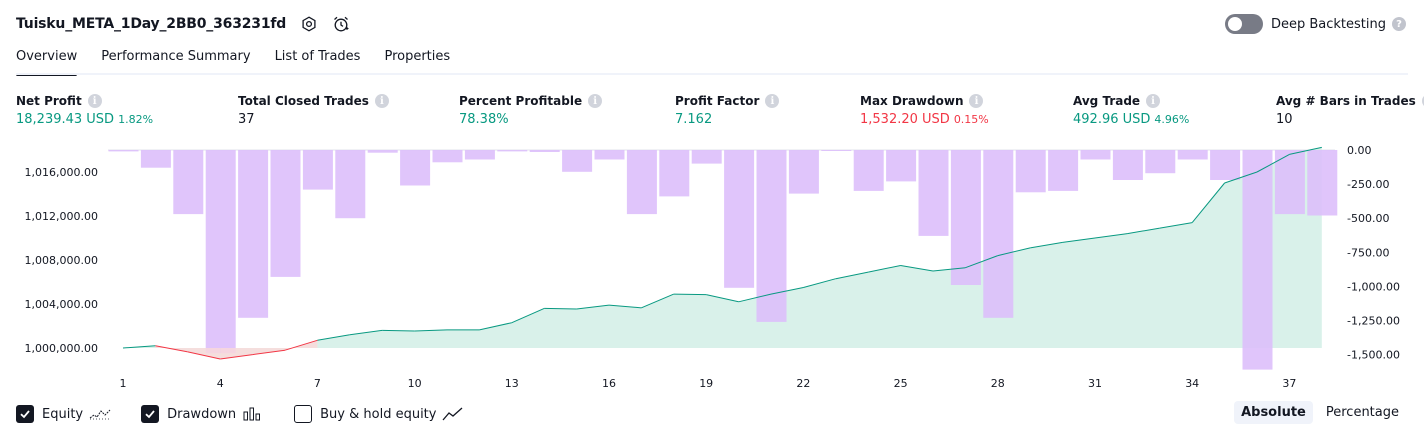  I want to click on alarm-clock-icon, so click(341, 24).